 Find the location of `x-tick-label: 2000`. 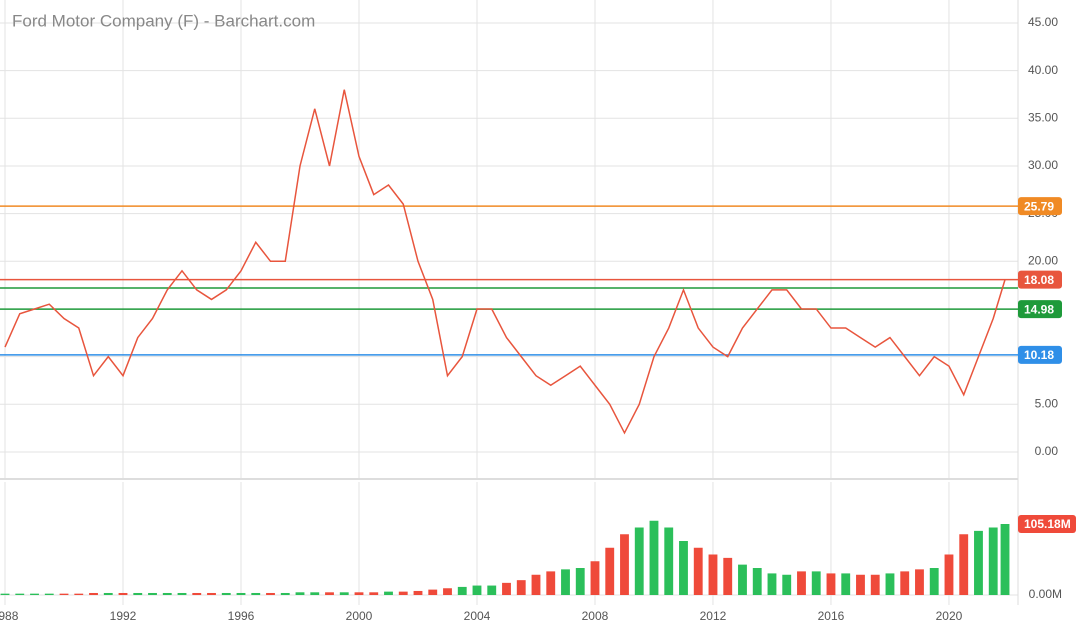

x-tick-label: 2000 is located at coordinates (359, 616).